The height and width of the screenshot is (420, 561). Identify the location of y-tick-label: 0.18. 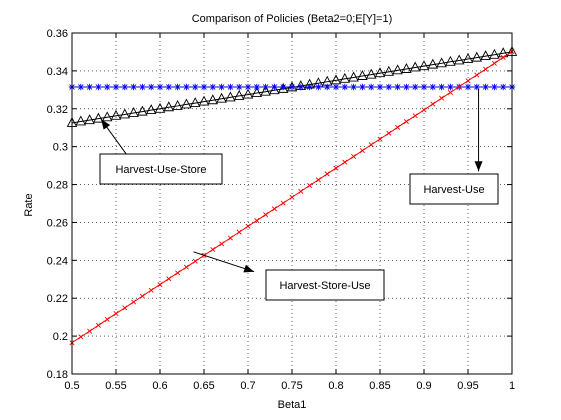
(57, 375).